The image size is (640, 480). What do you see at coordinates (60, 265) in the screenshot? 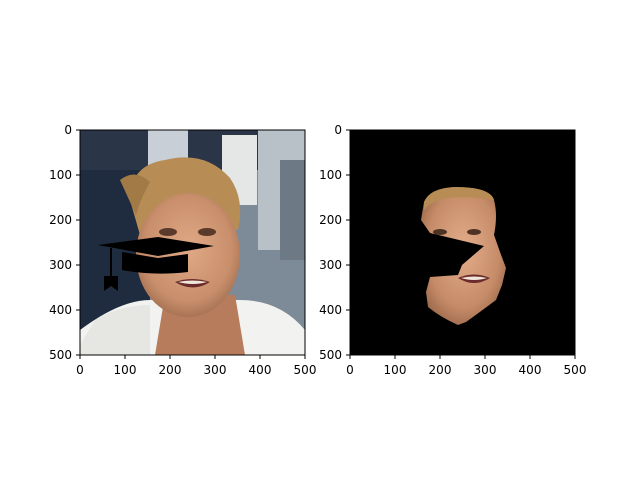
I see `left-y-tick-label: 300` at bounding box center [60, 265].